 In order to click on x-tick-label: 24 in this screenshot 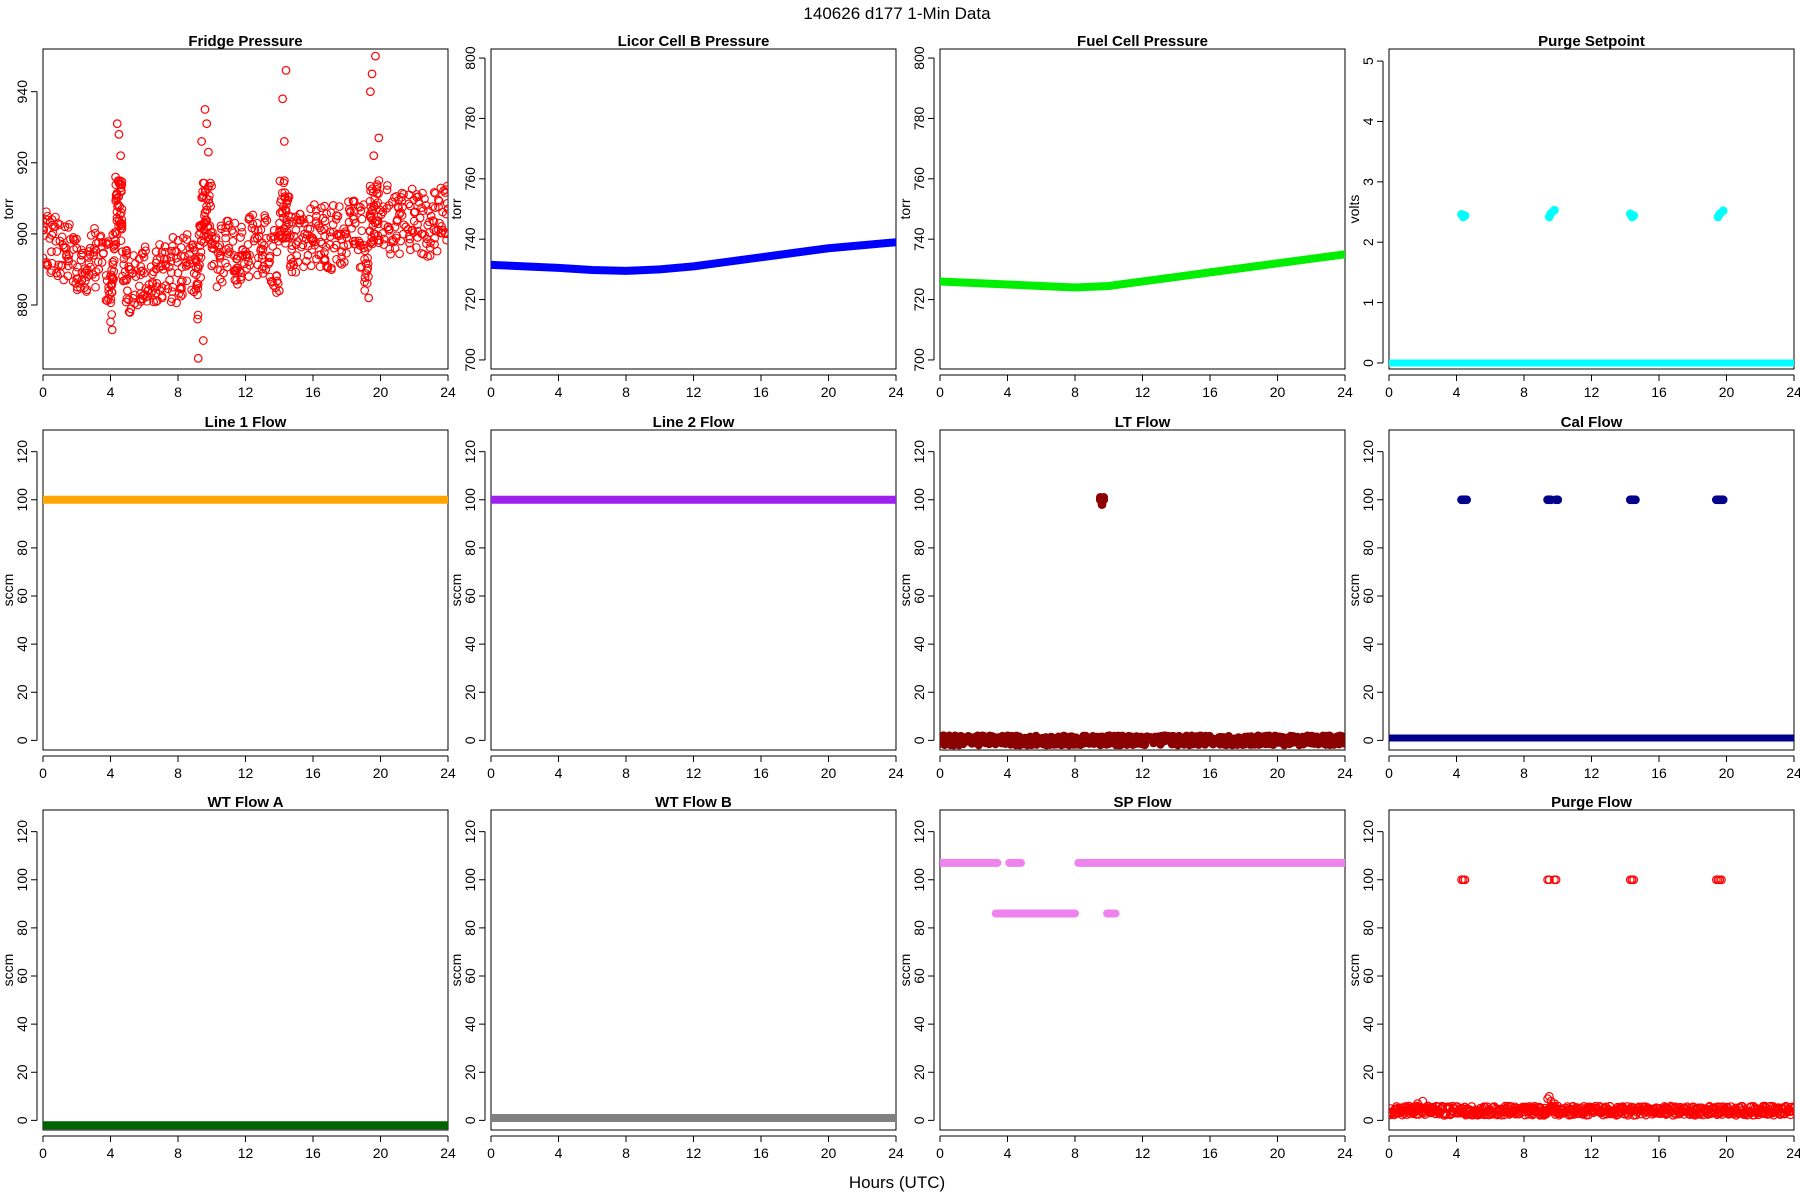, I will do `click(896, 773)`.